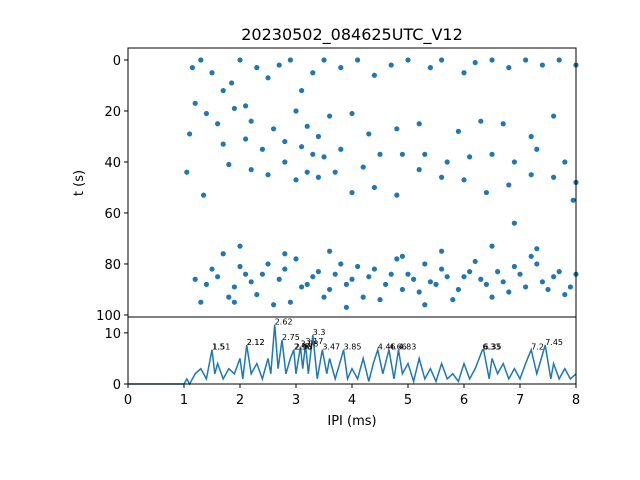 The image size is (640, 480). Describe the element at coordinates (331, 347) in the screenshot. I see `annotation: 3.47` at that location.